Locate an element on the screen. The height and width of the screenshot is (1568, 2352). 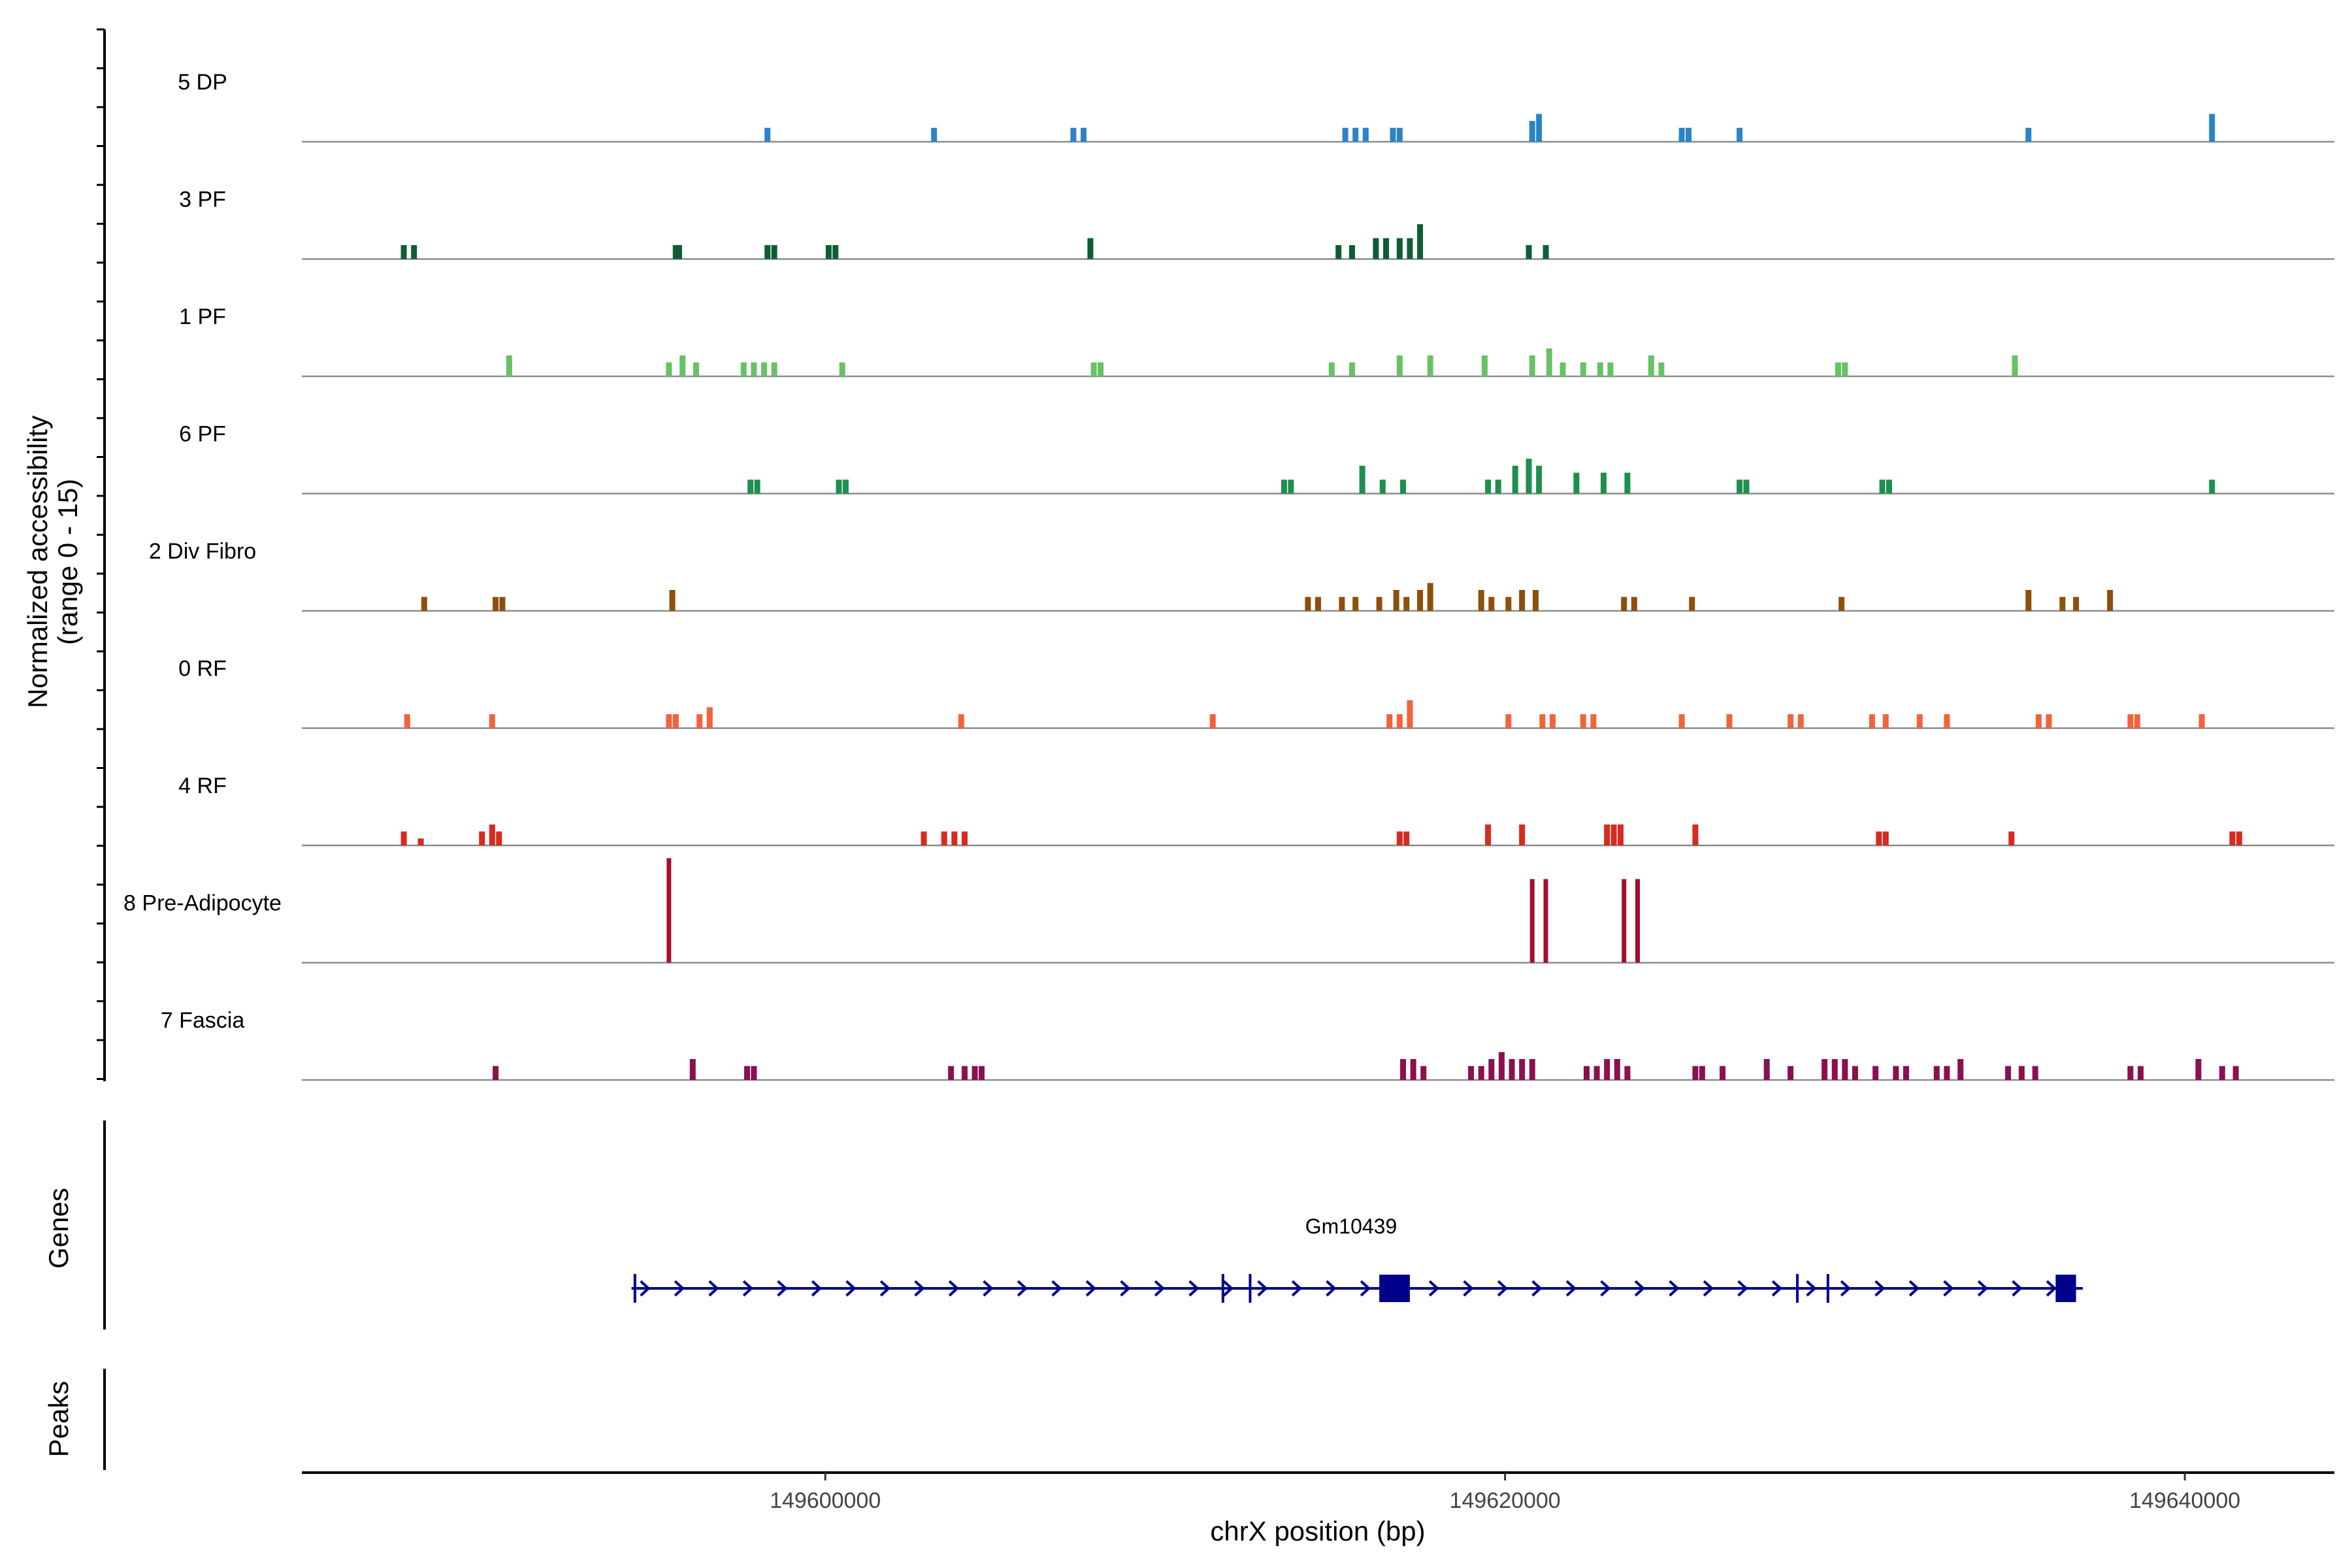
track-label: 2 Div Fibro is located at coordinates (202, 551).